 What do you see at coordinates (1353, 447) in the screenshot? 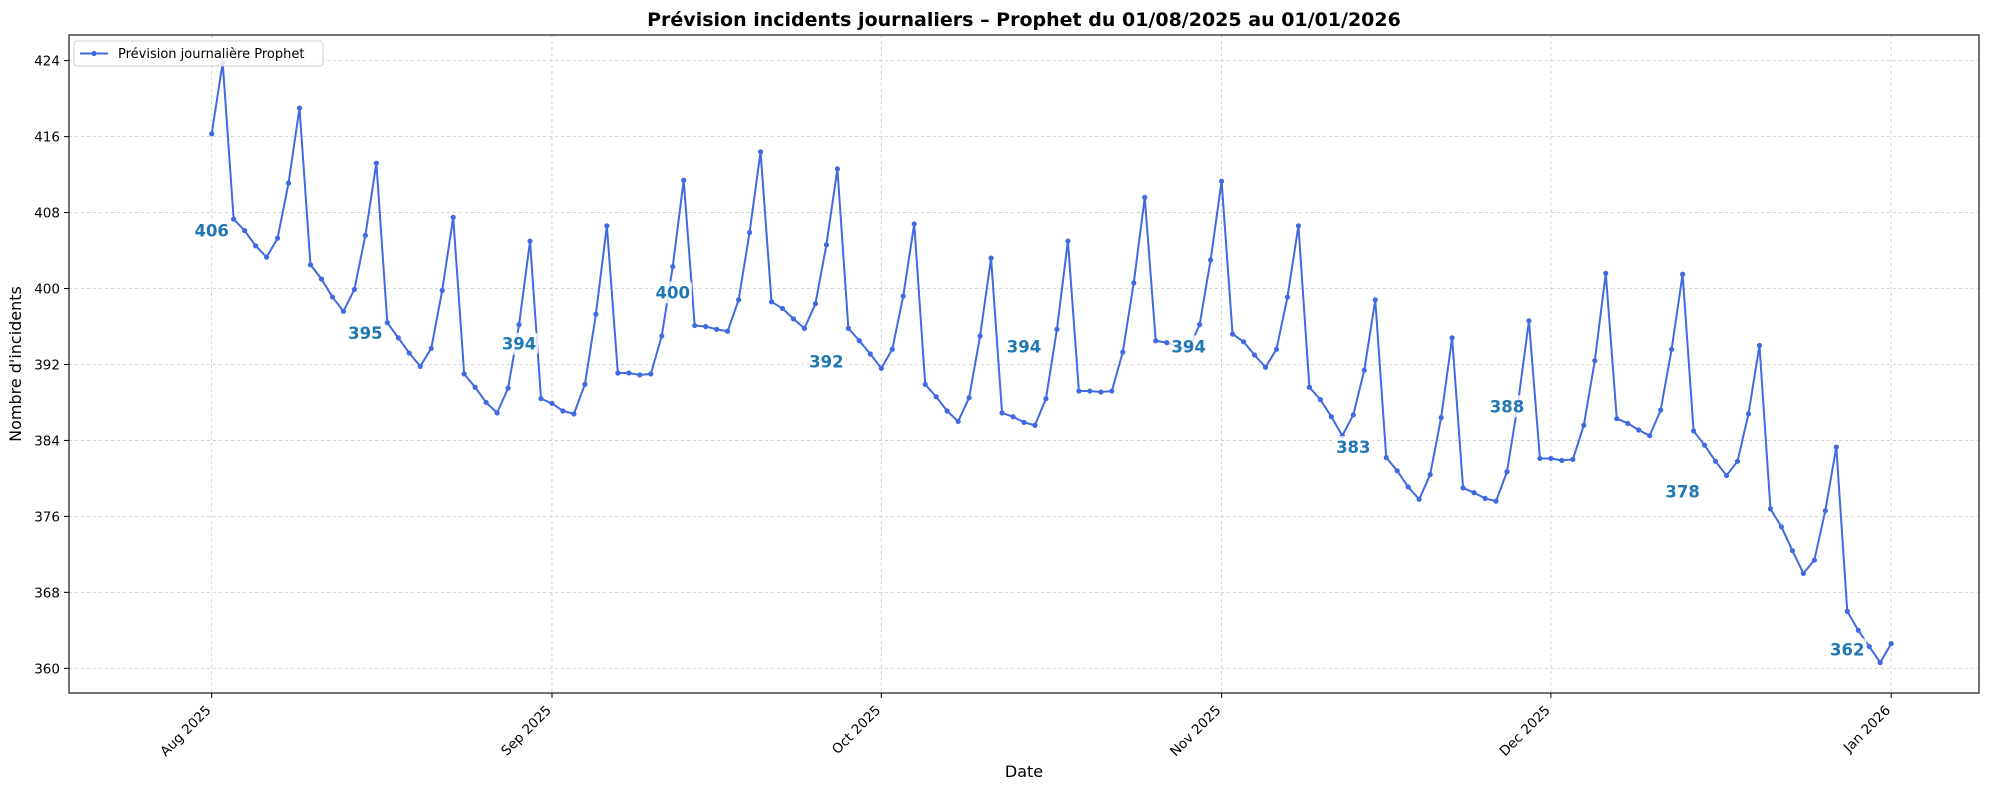
I see `annotation-label: 383` at bounding box center [1353, 447].